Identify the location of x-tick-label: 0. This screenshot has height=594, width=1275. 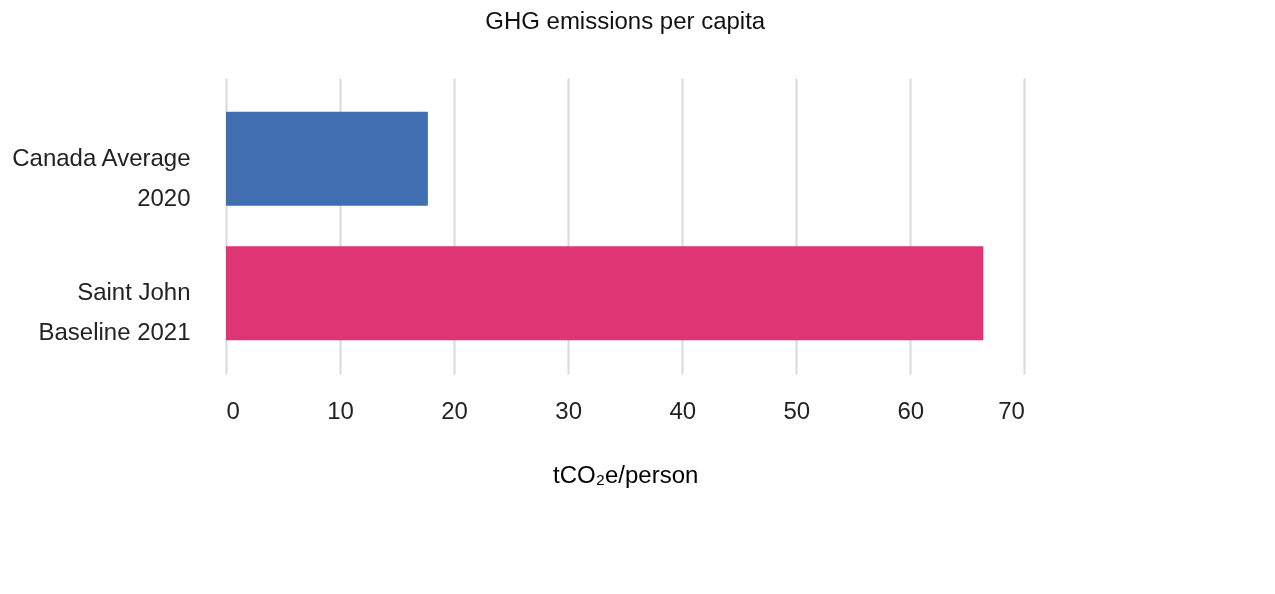
(233, 411).